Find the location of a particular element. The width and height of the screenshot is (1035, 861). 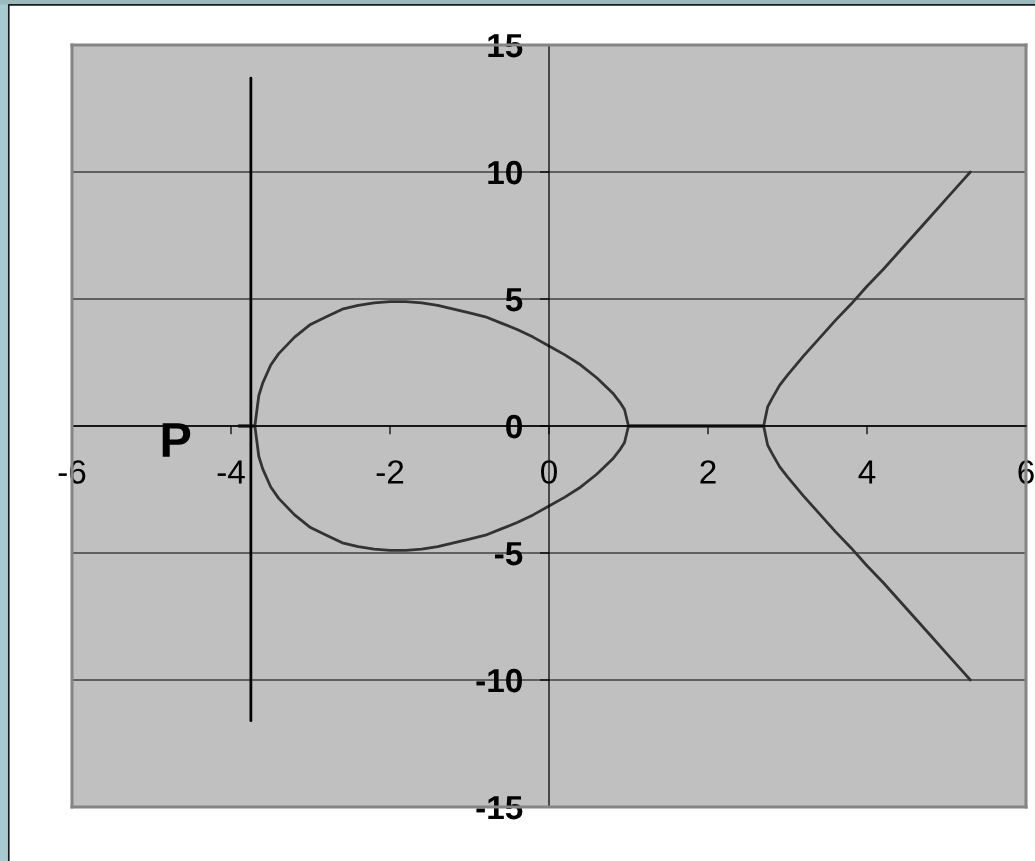

x-tick-label: 4 is located at coordinates (867, 472).